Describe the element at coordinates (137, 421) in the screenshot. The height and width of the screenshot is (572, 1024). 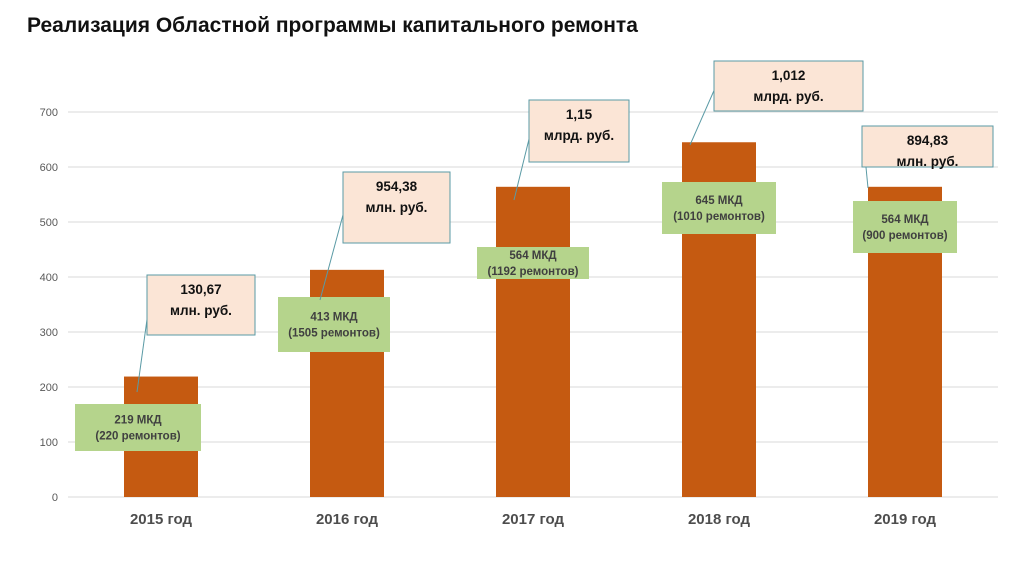
I see `data-label-text: 219 МКД` at that location.